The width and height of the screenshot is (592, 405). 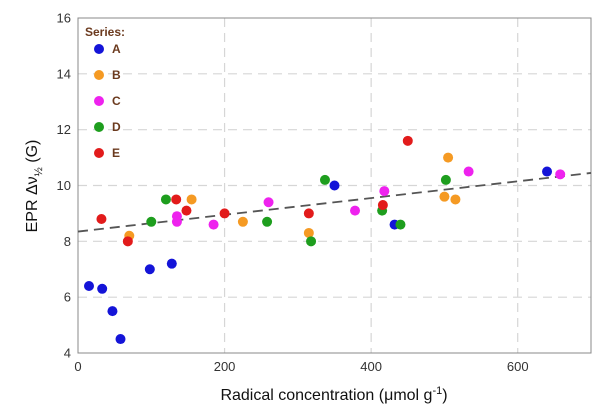 I want to click on y-tick-label: 16, so click(x=64, y=18).